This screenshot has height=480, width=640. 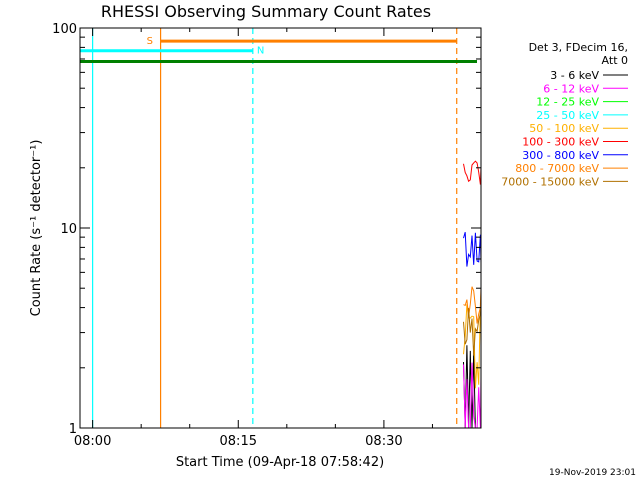 What do you see at coordinates (238, 441) in the screenshot?
I see `x-tick-label: 08:15` at bounding box center [238, 441].